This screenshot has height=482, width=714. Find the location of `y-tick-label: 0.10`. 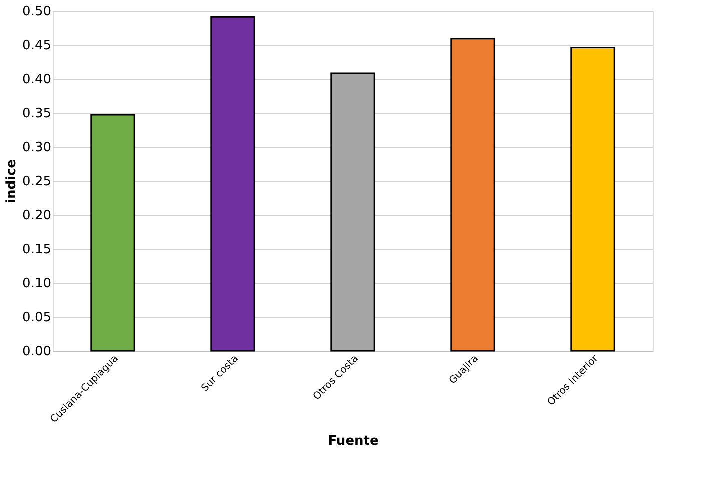

y-tick-label: 0.10 is located at coordinates (37, 284).